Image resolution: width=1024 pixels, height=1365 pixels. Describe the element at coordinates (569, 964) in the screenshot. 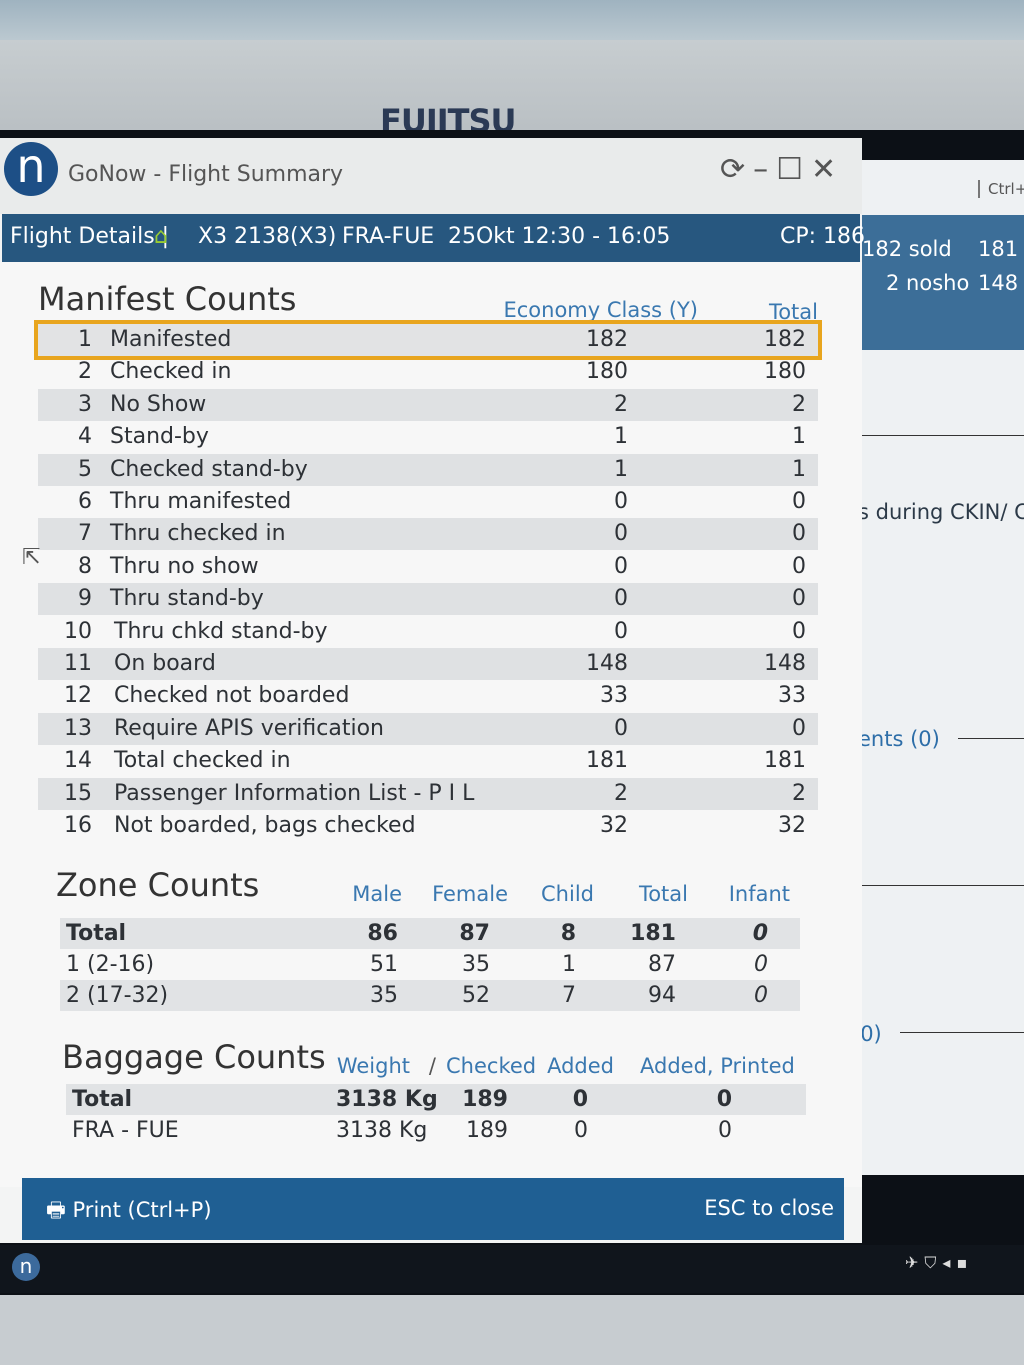

I see `zone-child-value: 1` at that location.